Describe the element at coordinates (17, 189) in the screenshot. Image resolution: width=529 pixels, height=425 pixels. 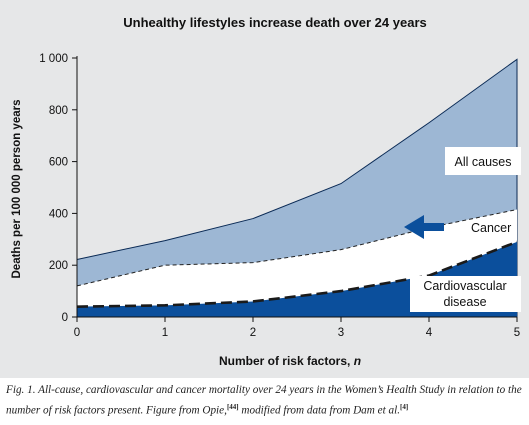
I see `y-axis-label: Deaths per 100 000 person years` at that location.